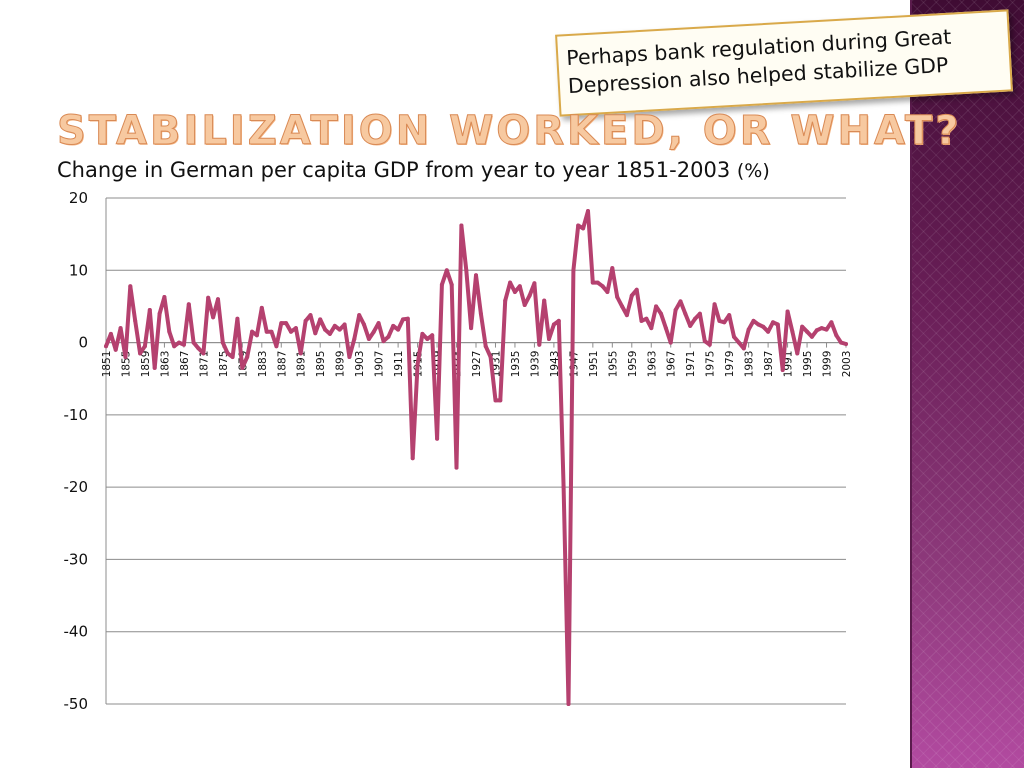  I want to click on x-tick-label: 1959, so click(633, 364).